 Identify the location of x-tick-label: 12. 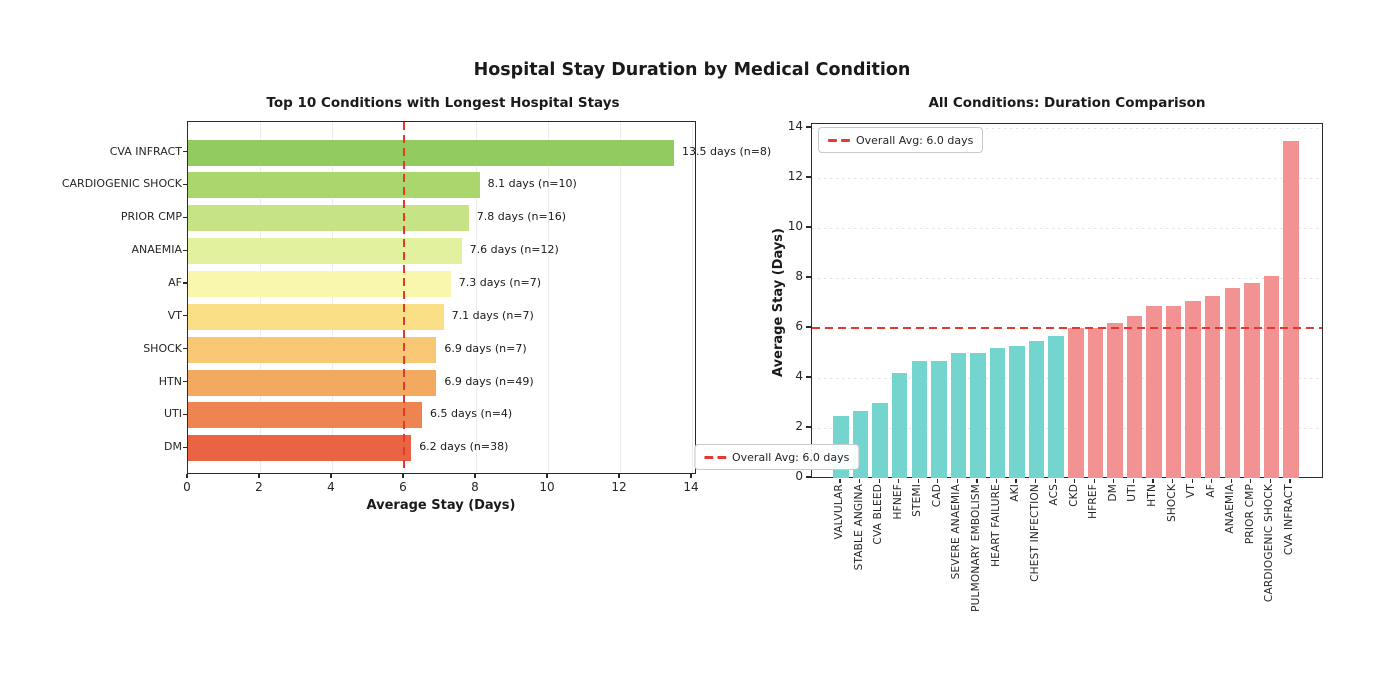
(619, 487).